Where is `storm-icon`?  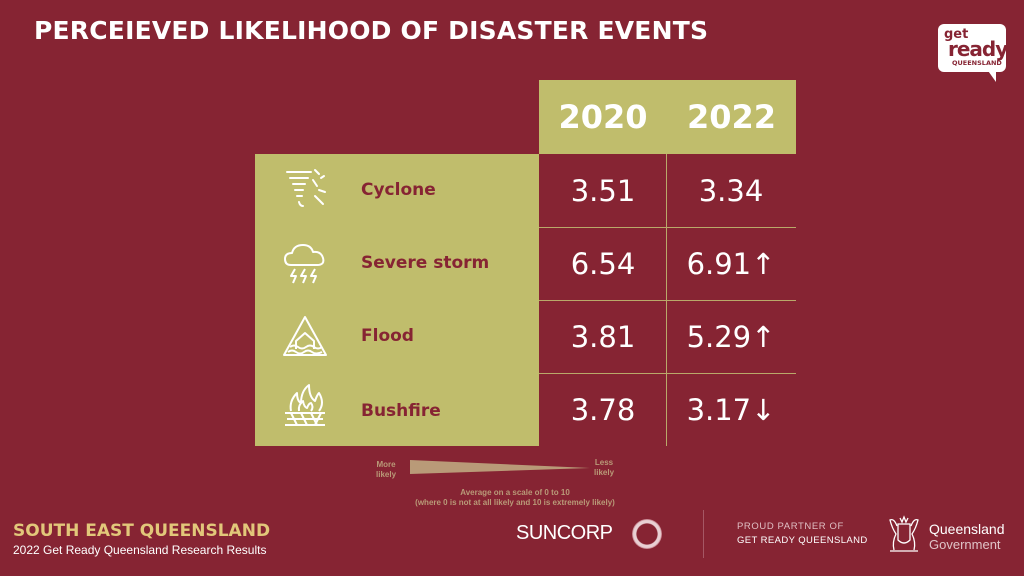
storm-icon is located at coordinates (304, 264).